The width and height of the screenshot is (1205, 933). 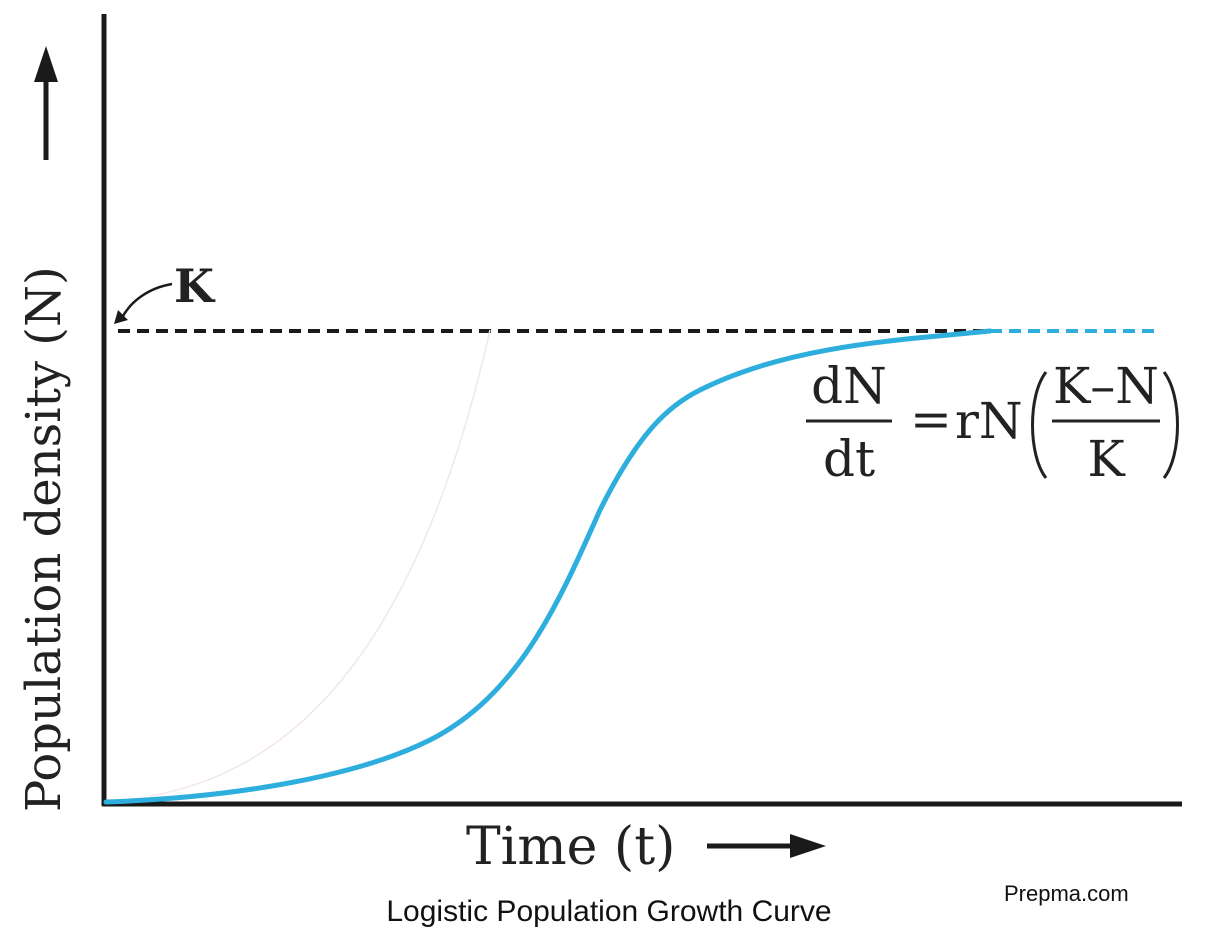 What do you see at coordinates (121, 317) in the screenshot?
I see `k-pointer-arrowhead-icon` at bounding box center [121, 317].